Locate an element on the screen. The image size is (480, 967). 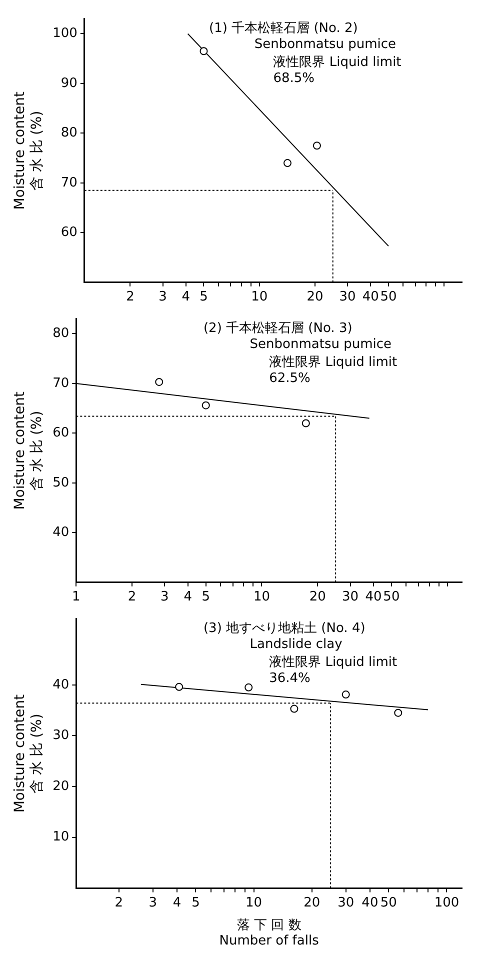
chart-title: (2) 千本松軽石層 (No. 3) is located at coordinates (277, 328).